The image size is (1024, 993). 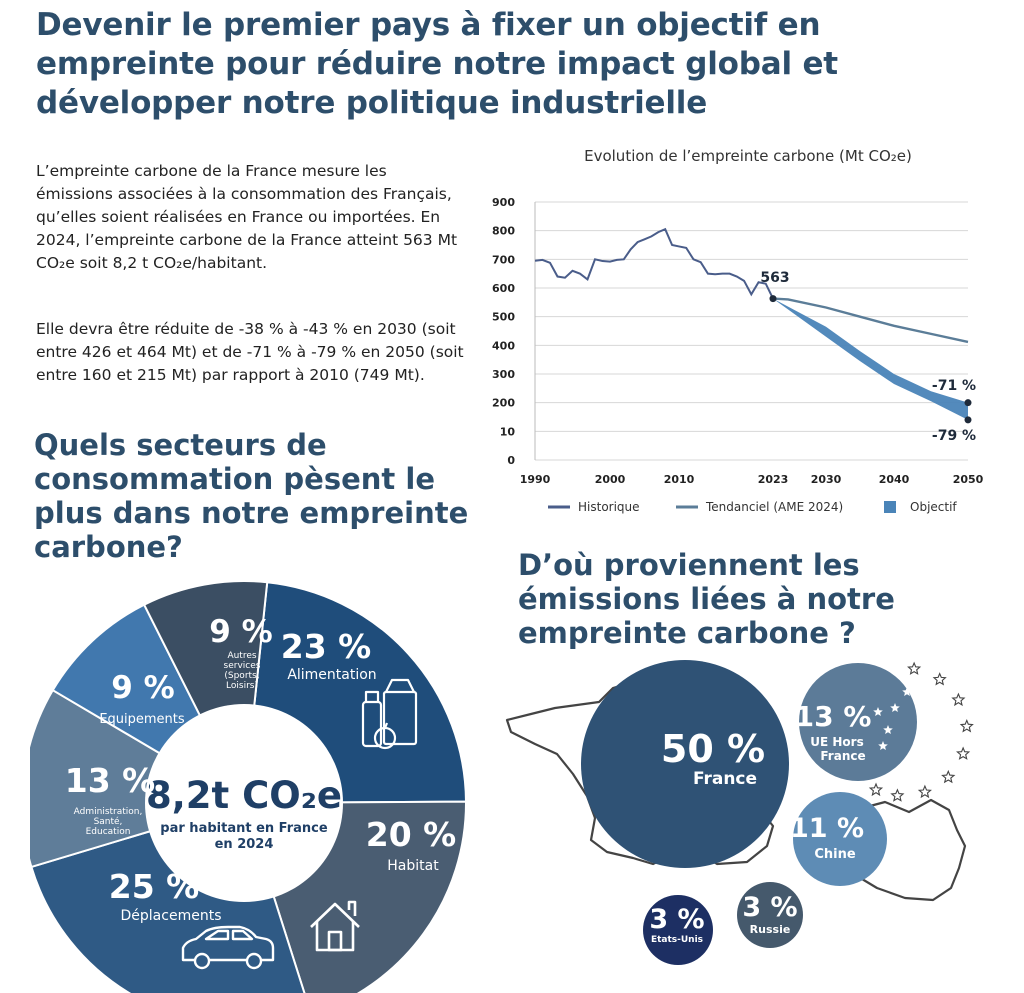 What do you see at coordinates (142, 719) in the screenshot?
I see `slice-equipements-label: Equipements` at bounding box center [142, 719].